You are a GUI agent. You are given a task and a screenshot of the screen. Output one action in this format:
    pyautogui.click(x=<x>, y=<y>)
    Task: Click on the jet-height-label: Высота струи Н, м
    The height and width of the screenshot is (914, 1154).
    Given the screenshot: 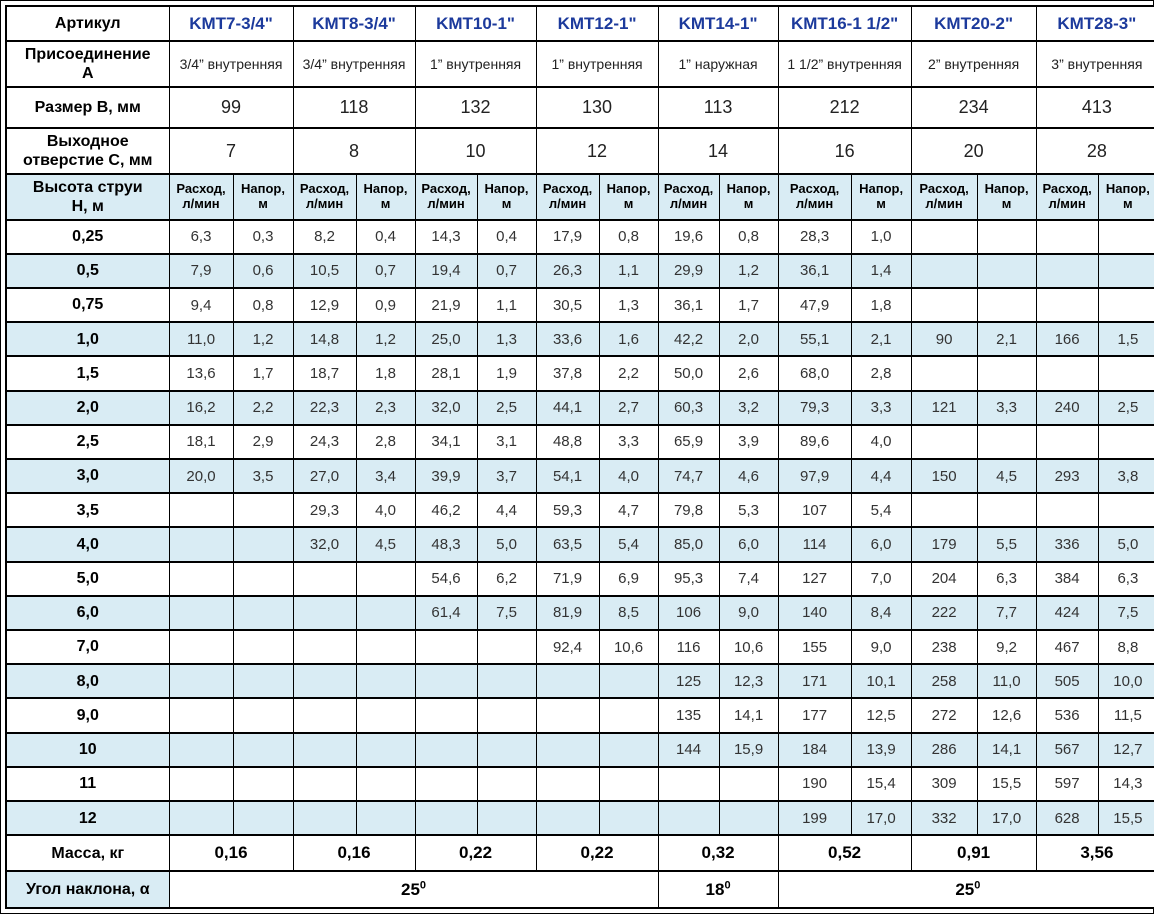 What is the action you would take?
    pyautogui.click(x=87, y=196)
    